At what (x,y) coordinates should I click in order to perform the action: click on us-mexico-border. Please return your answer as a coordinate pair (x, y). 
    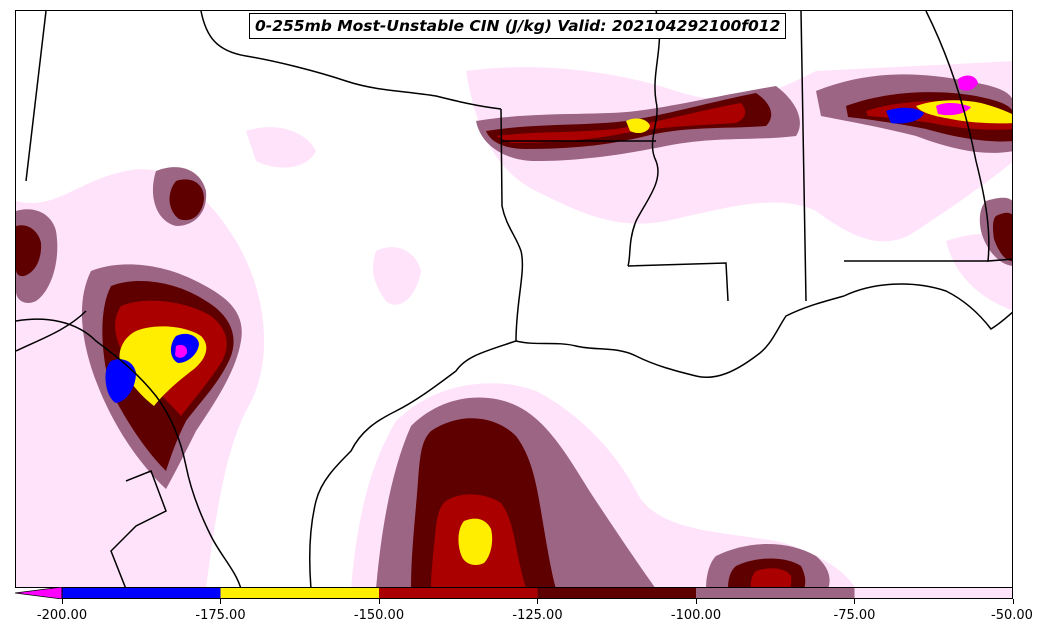
    Looking at the image, I should click on (129, 452).